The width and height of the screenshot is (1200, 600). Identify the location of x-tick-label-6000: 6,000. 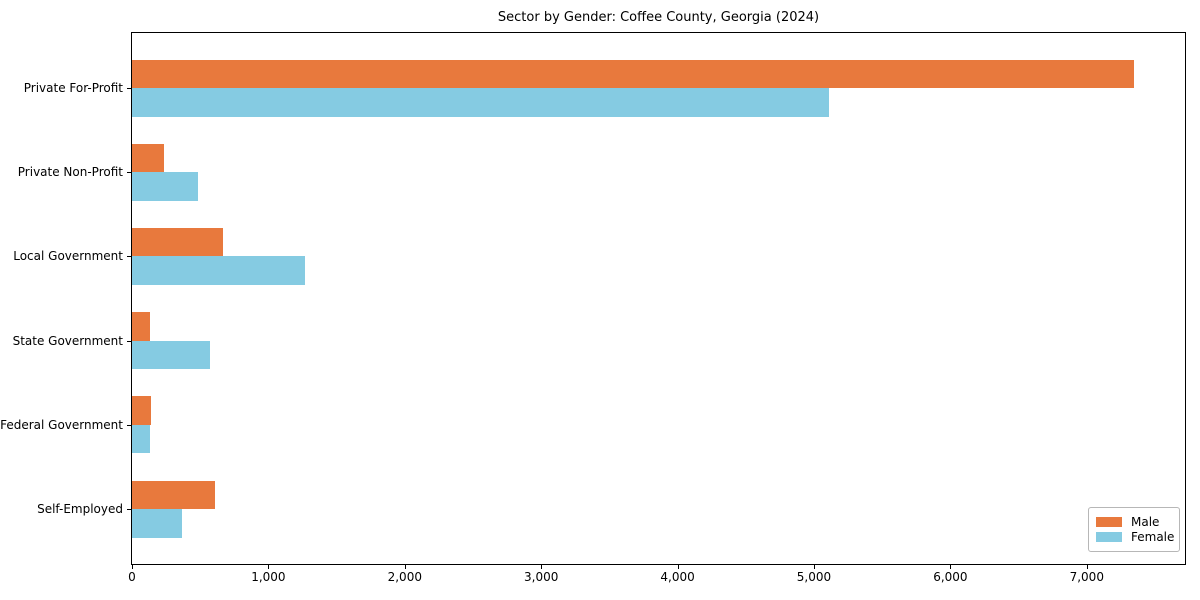
(950, 577).